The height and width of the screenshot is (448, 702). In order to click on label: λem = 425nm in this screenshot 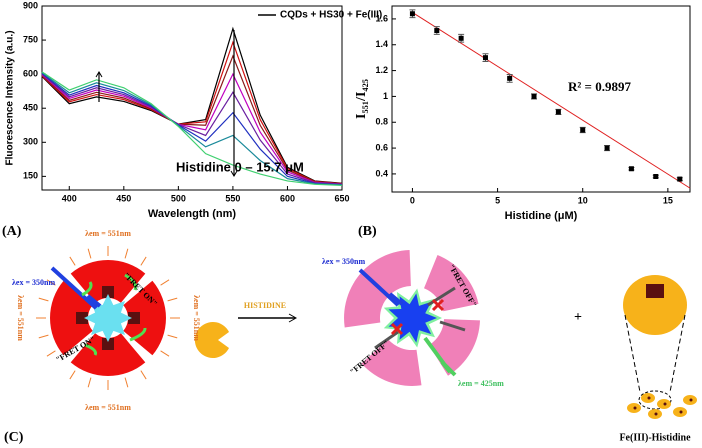, I will do `click(481, 383)`.